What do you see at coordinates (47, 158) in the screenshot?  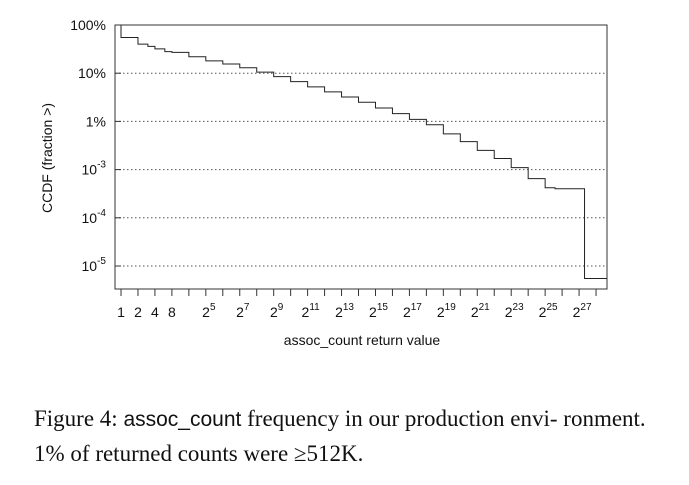 I see `y-axis-label: CCDF (fraction >)` at bounding box center [47, 158].